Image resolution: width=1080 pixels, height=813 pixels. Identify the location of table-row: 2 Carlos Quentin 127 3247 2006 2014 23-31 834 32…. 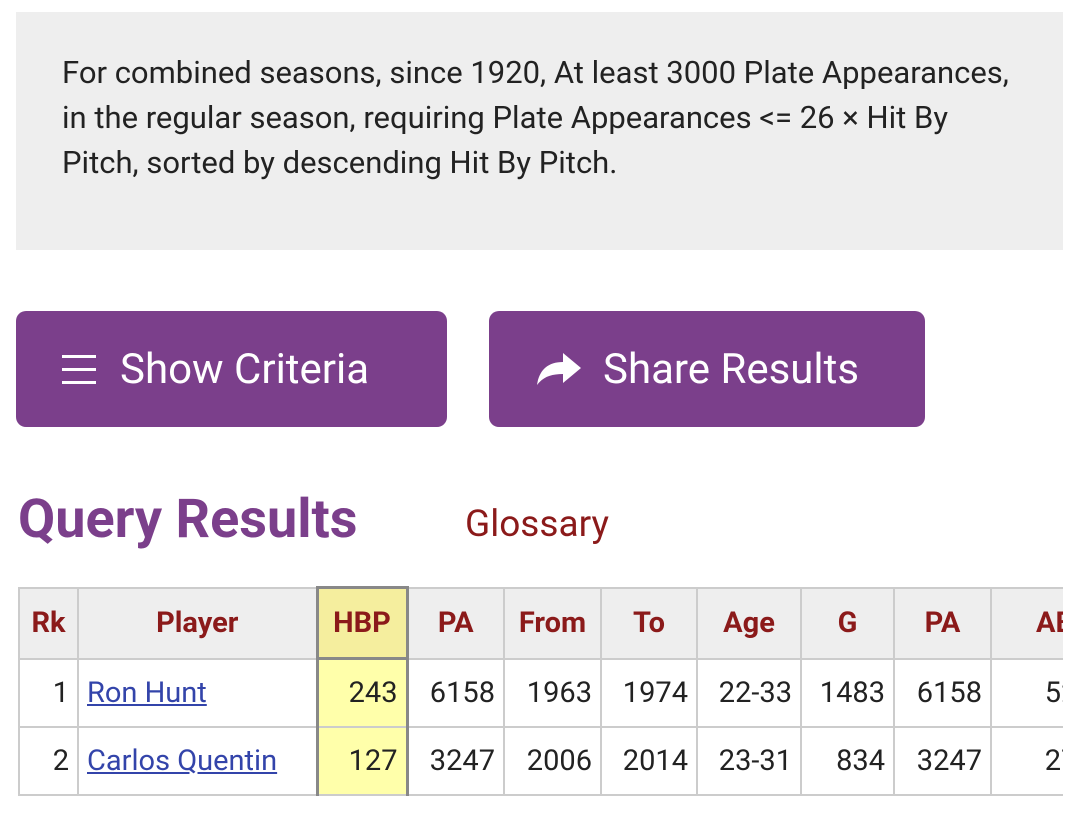
(540, 761).